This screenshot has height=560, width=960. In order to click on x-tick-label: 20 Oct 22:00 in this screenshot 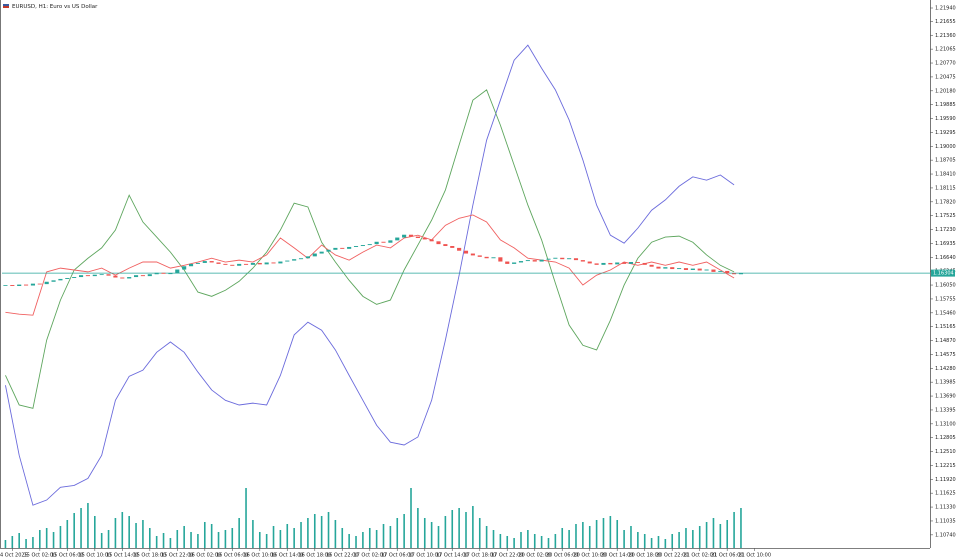, I will do `click(672, 556)`.